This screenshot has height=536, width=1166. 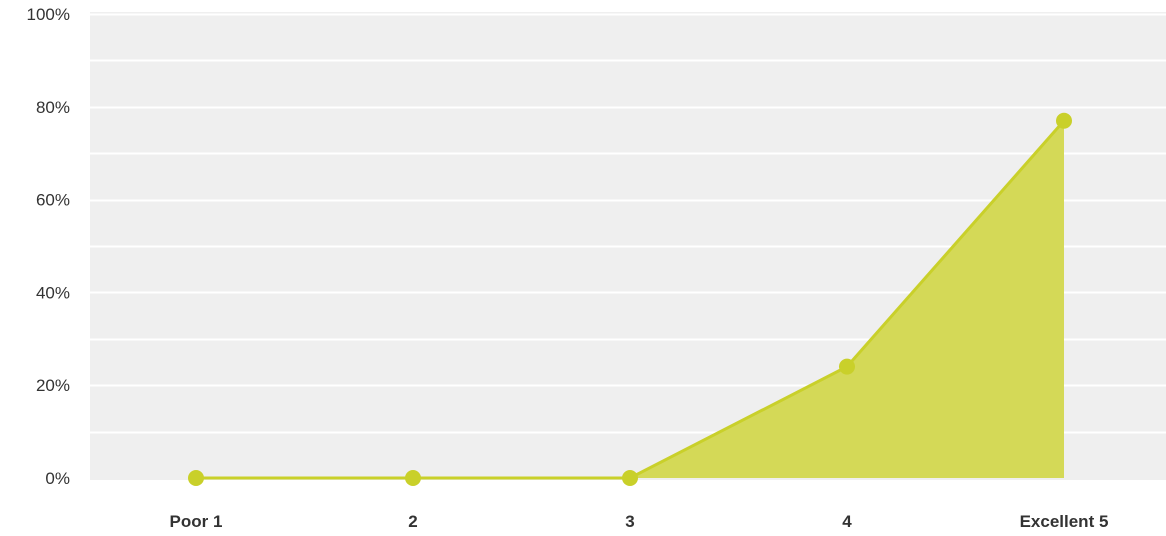 I want to click on x-axis: Poor 1 2 3 4 Excellent 5, so click(x=639, y=521).